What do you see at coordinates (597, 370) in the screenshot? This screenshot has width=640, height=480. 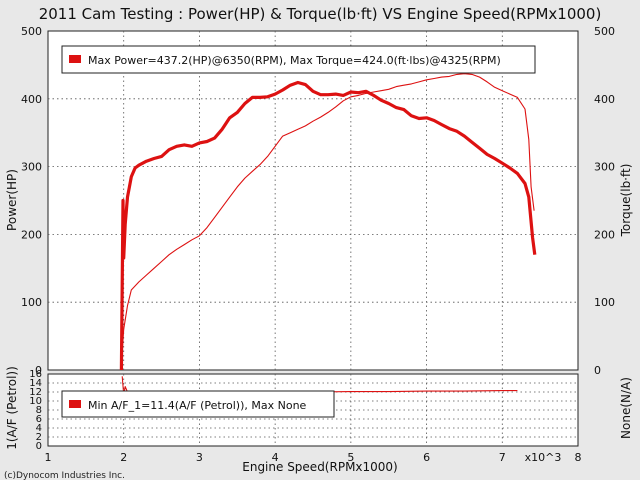 I see `torque-tick-label: 0` at bounding box center [597, 370].